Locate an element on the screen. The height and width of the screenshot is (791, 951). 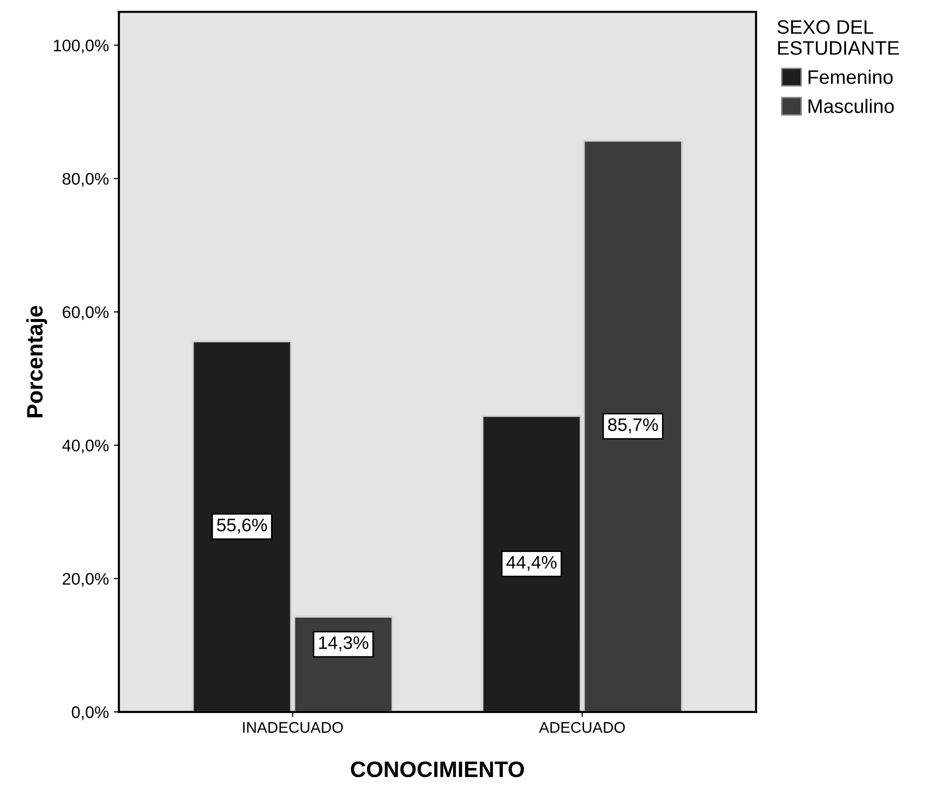
data-label: 14,3% is located at coordinates (343, 644).